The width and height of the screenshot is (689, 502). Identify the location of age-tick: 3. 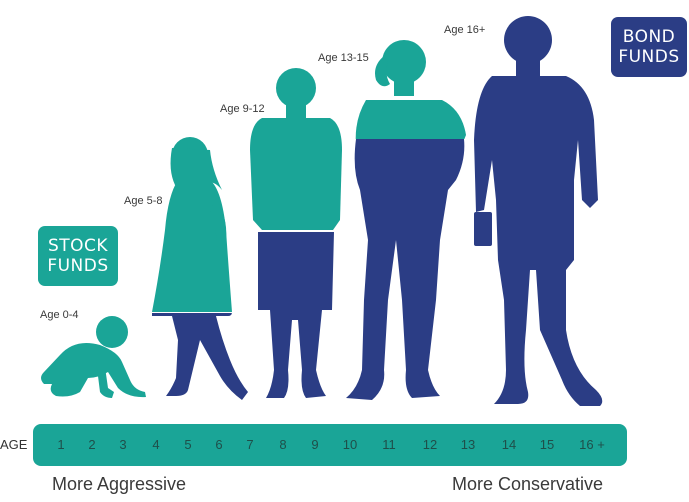
(123, 444).